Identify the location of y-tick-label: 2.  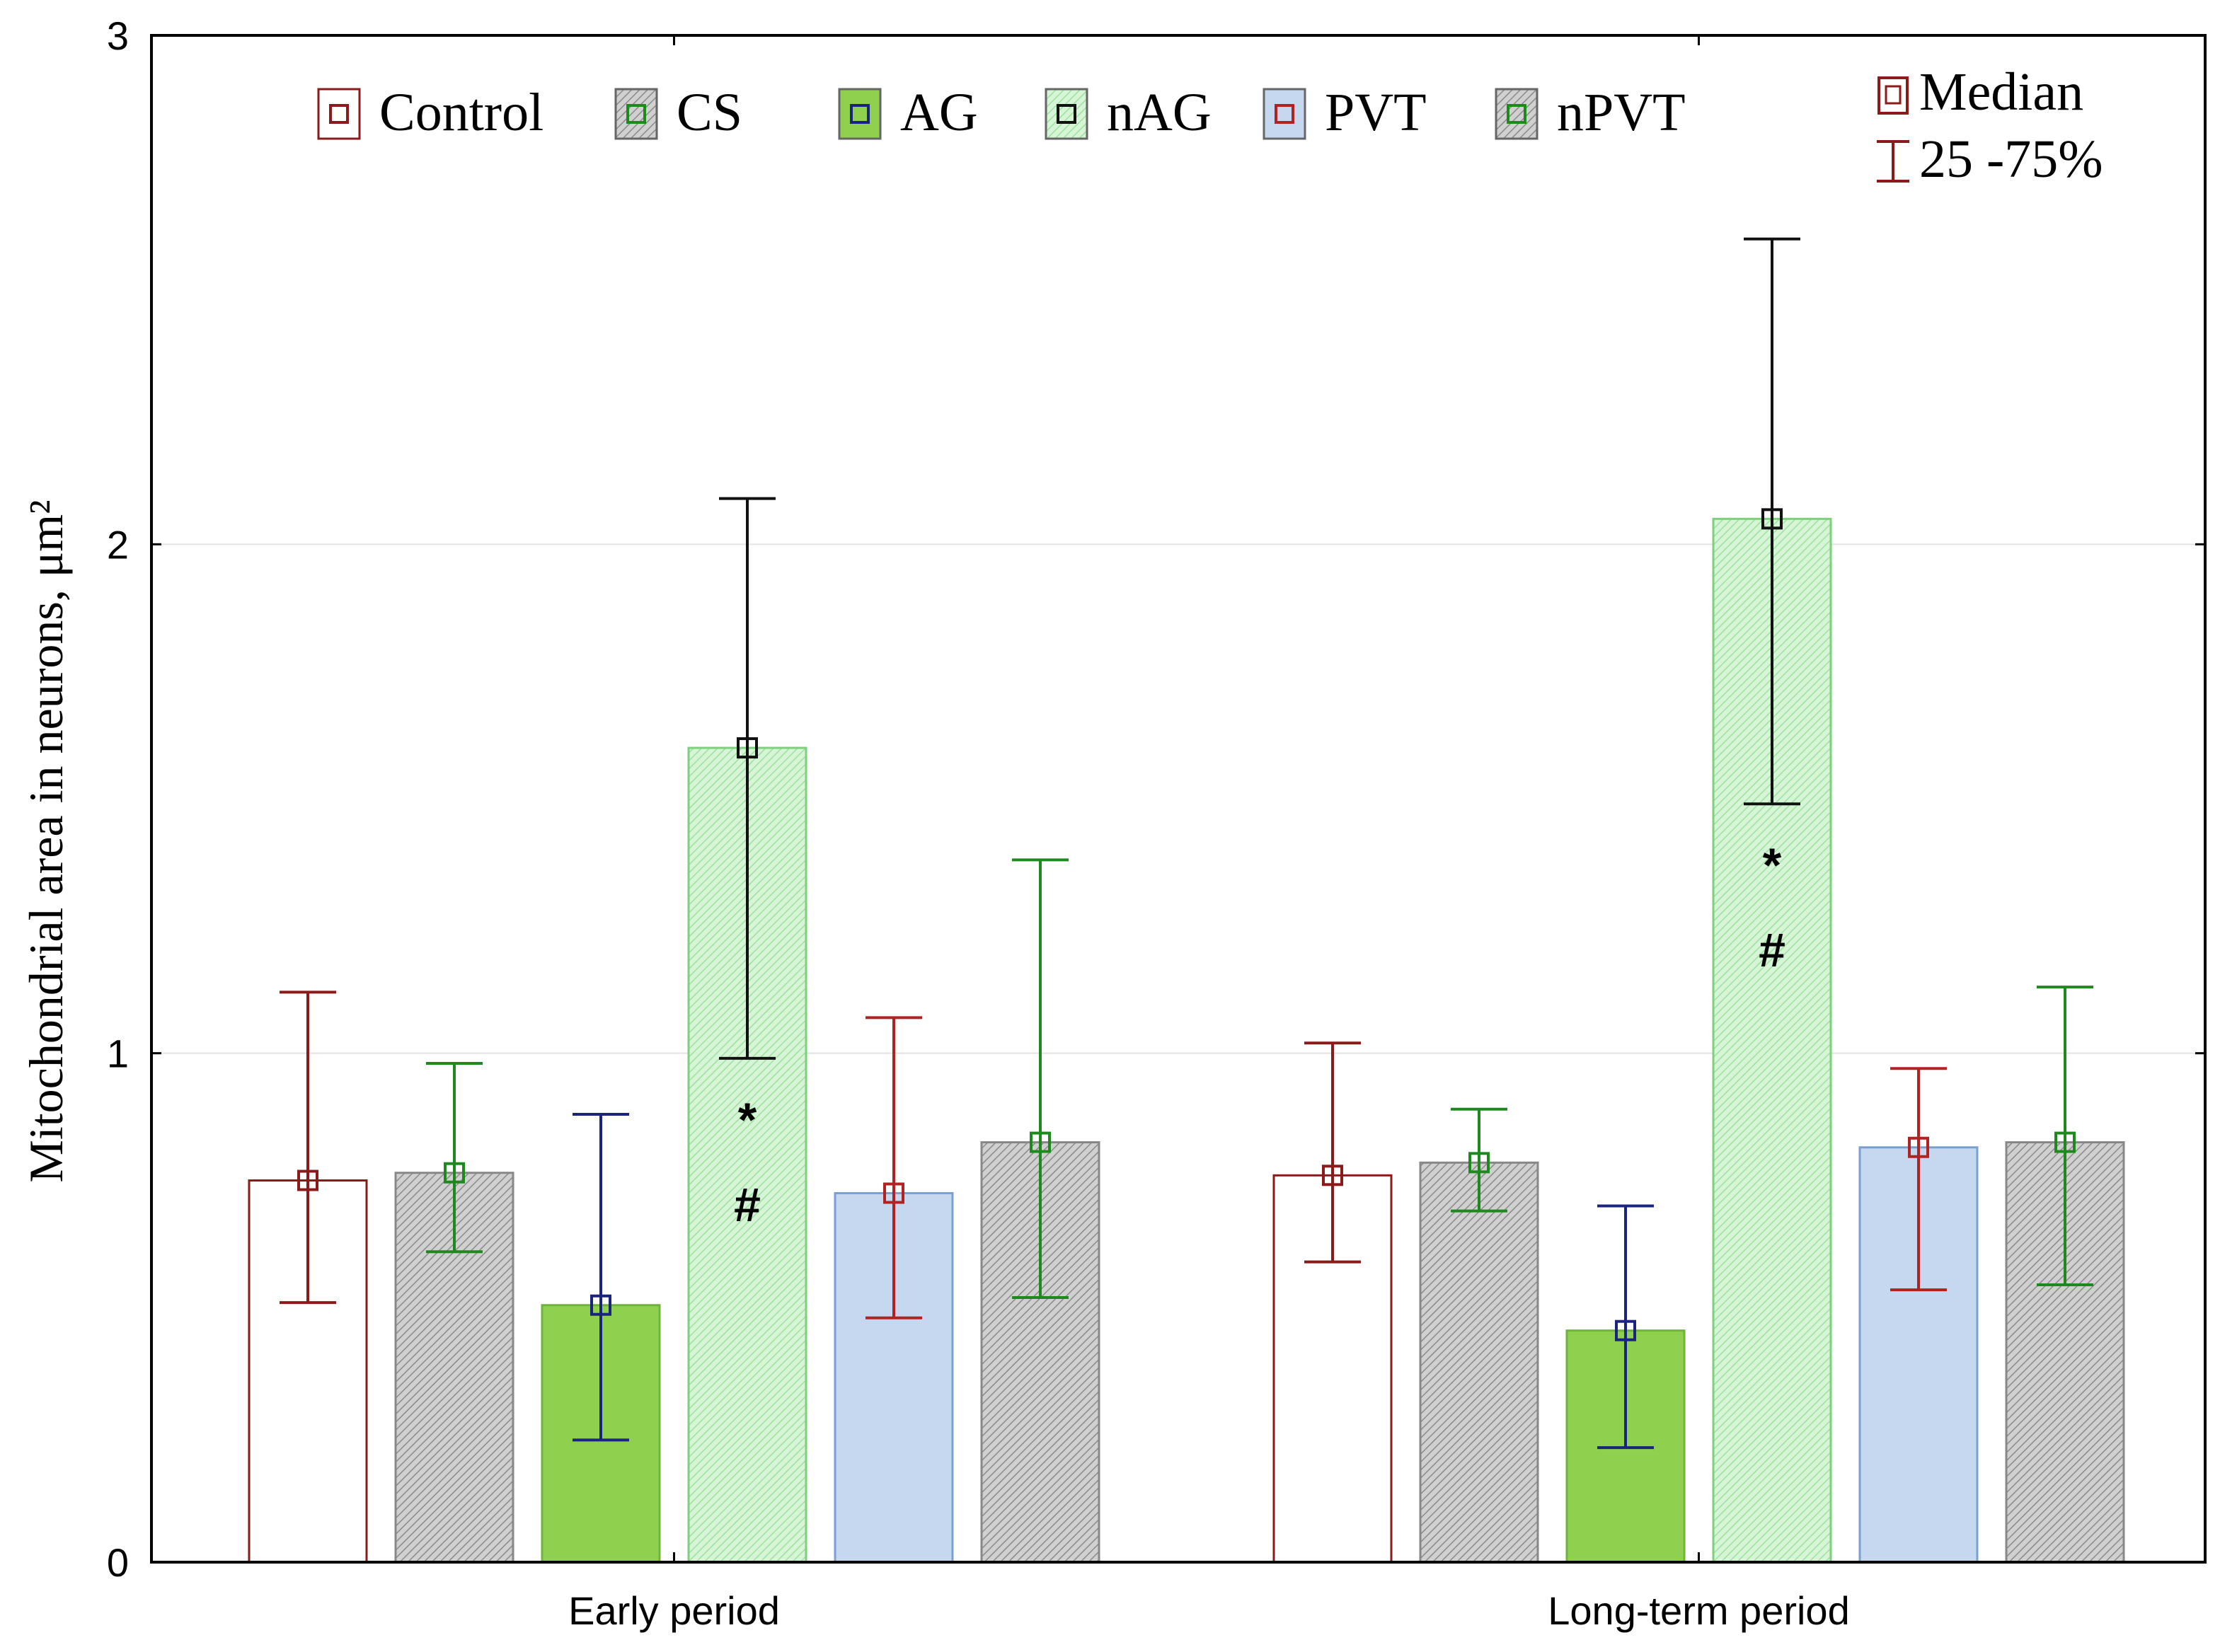
(118, 544).